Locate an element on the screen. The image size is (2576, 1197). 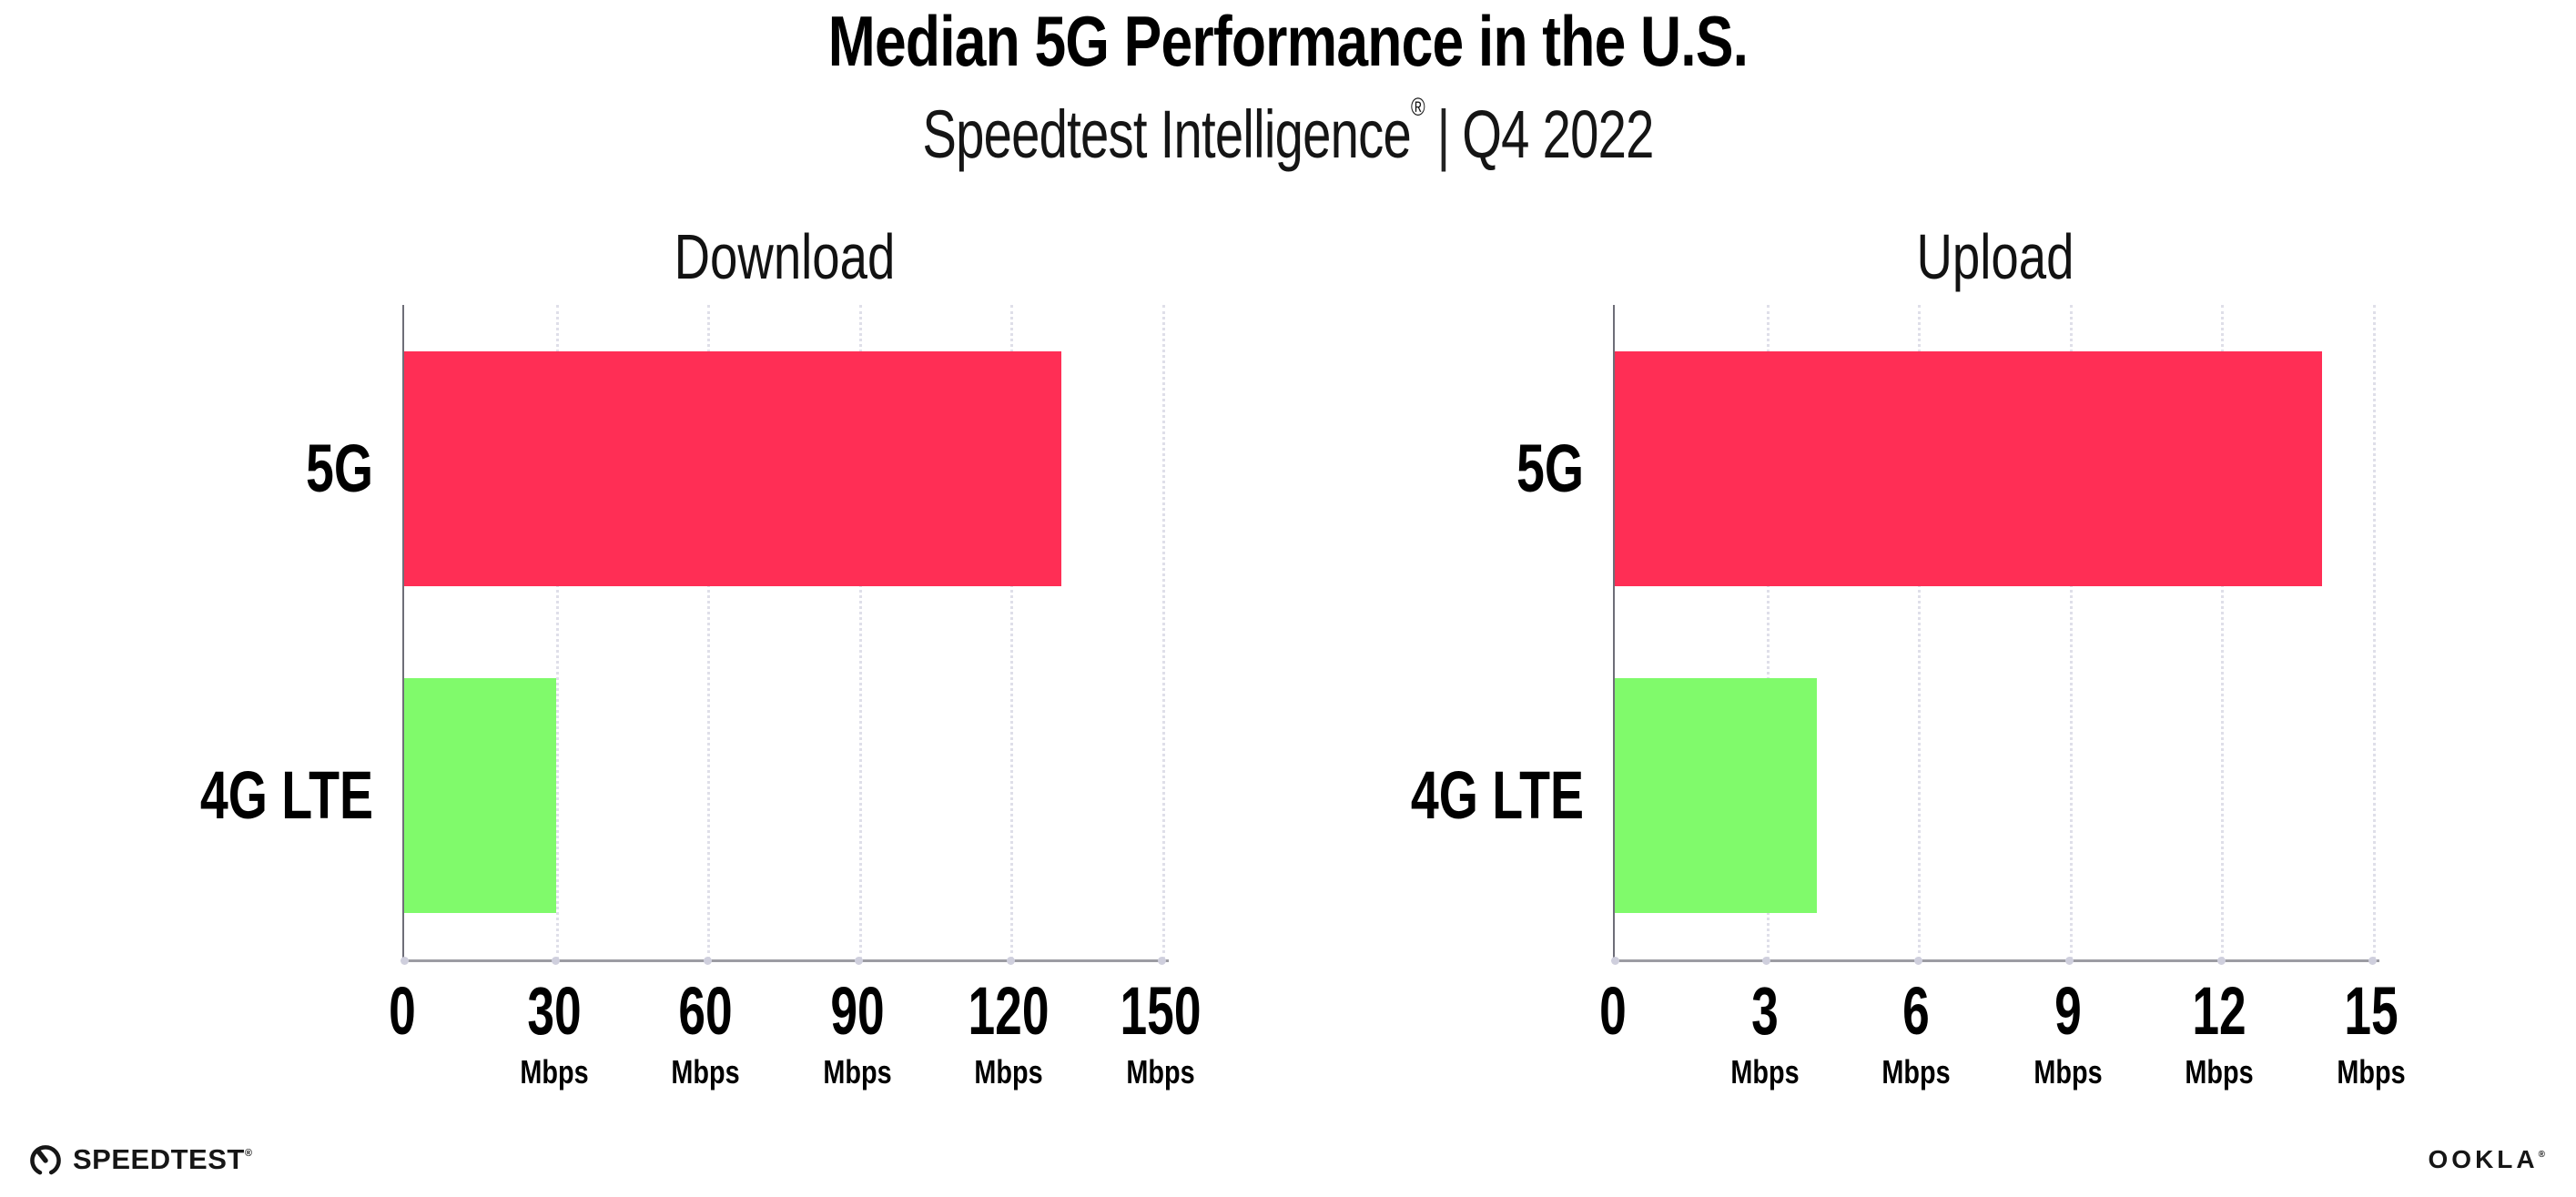
speedtest-logo: SPEEDTEST® is located at coordinates (139, 1160).